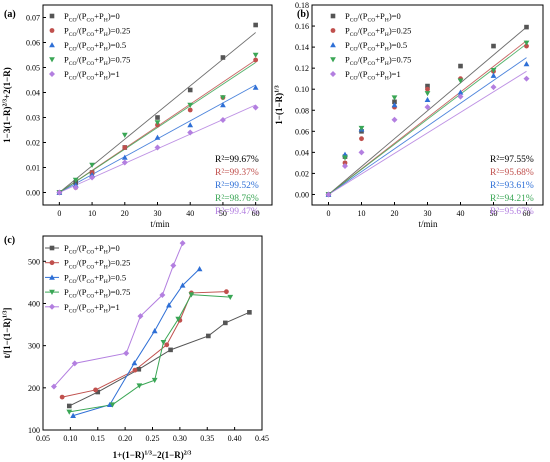 The image size is (550, 462). What do you see at coordinates (92, 75) in the screenshot?
I see `legend-entry: PCO/(PCO+PH)=1​` at bounding box center [92, 75].